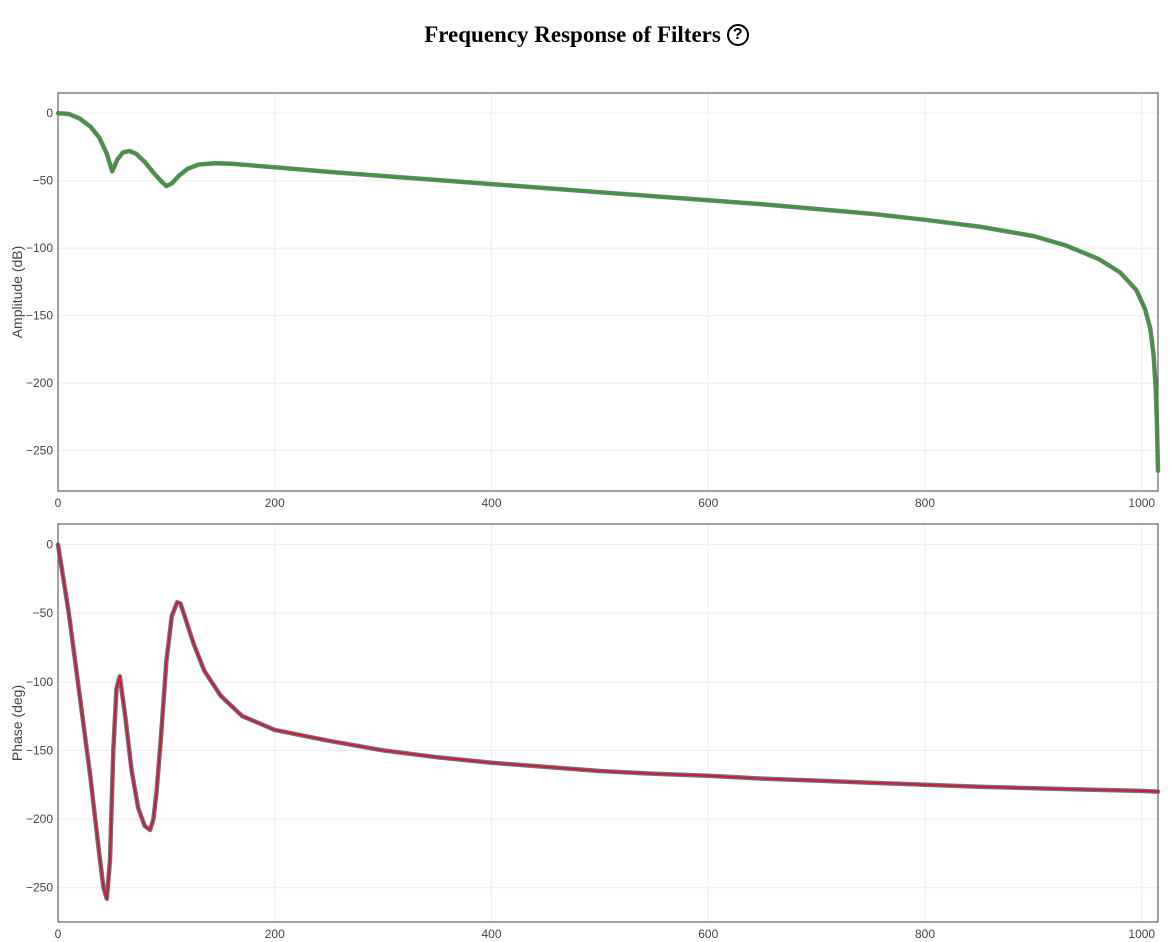 The width and height of the screenshot is (1173, 942). Describe the element at coordinates (491, 503) in the screenshot. I see `amplitude-xtick-label: 400` at that location.